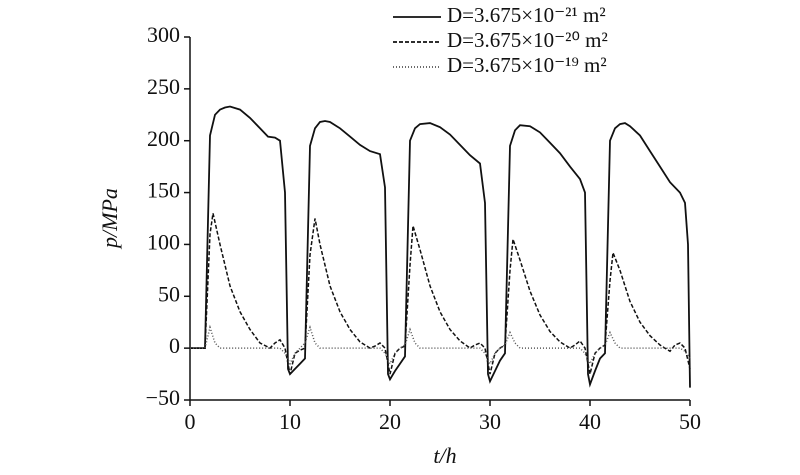 Image resolution: width=800 pixels, height=475 pixels. Describe the element at coordinates (109, 219) in the screenshot. I see `y-axis-label: p/MPa` at that location.